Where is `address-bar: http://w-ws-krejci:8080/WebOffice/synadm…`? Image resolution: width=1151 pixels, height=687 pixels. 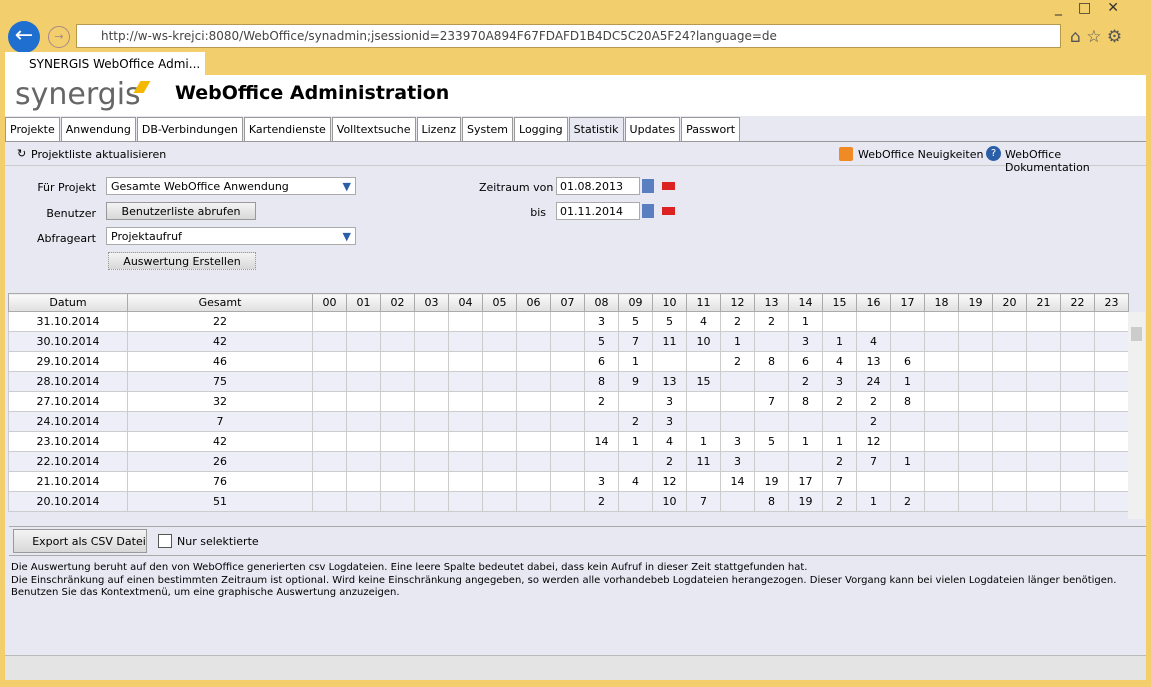
address-bar: http://w-ws-krejci:8080/WebOffice/synadm… is located at coordinates (568, 36).